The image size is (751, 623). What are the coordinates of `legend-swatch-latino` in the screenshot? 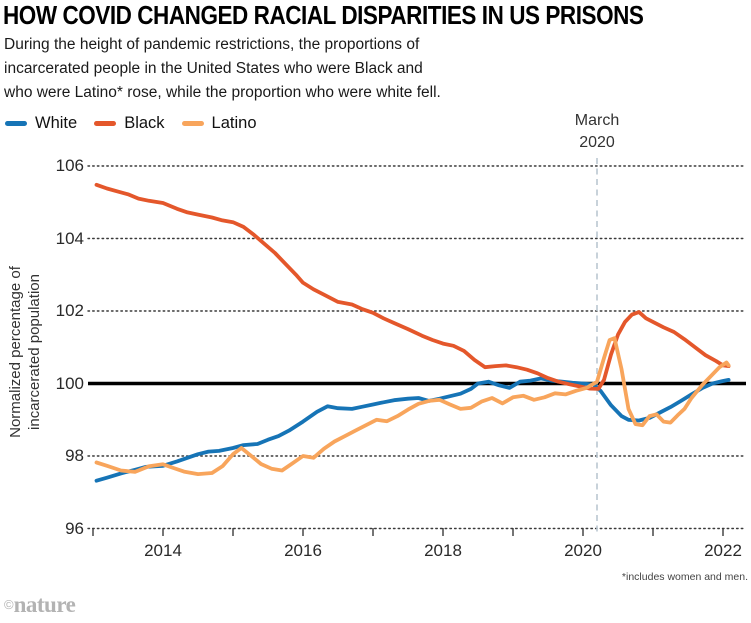 It's located at (192, 123).